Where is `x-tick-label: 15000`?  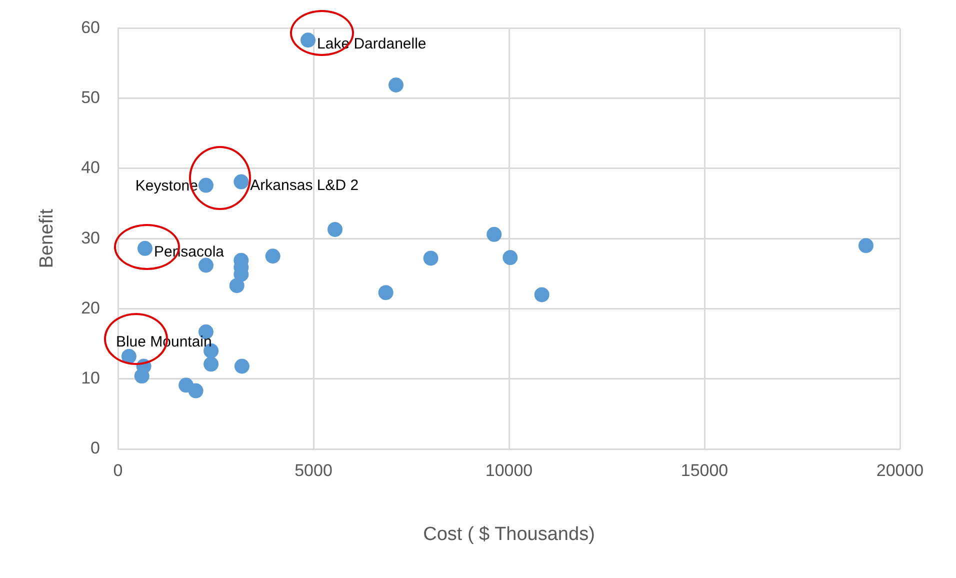 x-tick-label: 15000 is located at coordinates (704, 470).